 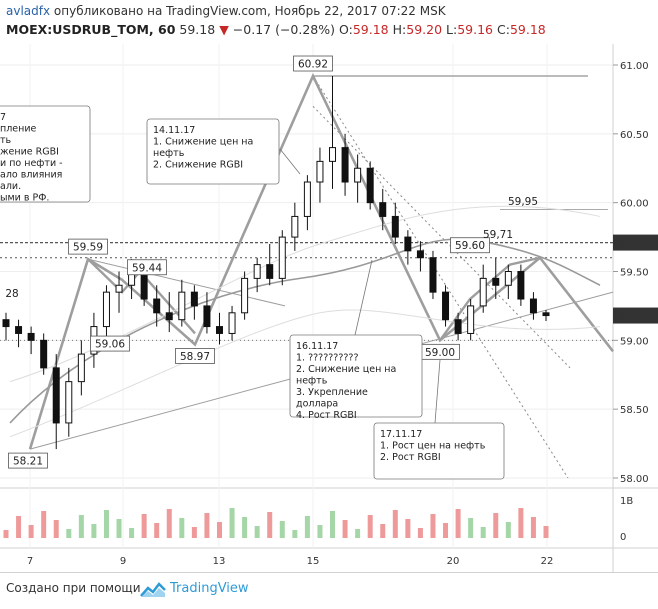 What do you see at coordinates (209, 588) in the screenshot?
I see `tradingview-link: TradingView` at bounding box center [209, 588].